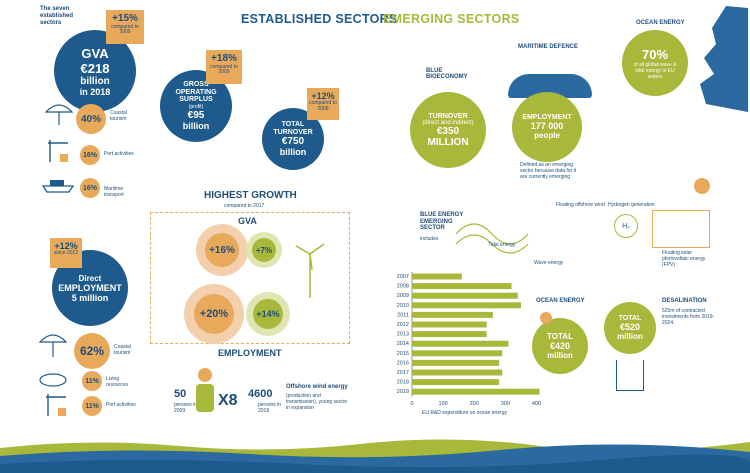  I want to click on gross-change-badge: +18% compared to 2009, so click(224, 67).